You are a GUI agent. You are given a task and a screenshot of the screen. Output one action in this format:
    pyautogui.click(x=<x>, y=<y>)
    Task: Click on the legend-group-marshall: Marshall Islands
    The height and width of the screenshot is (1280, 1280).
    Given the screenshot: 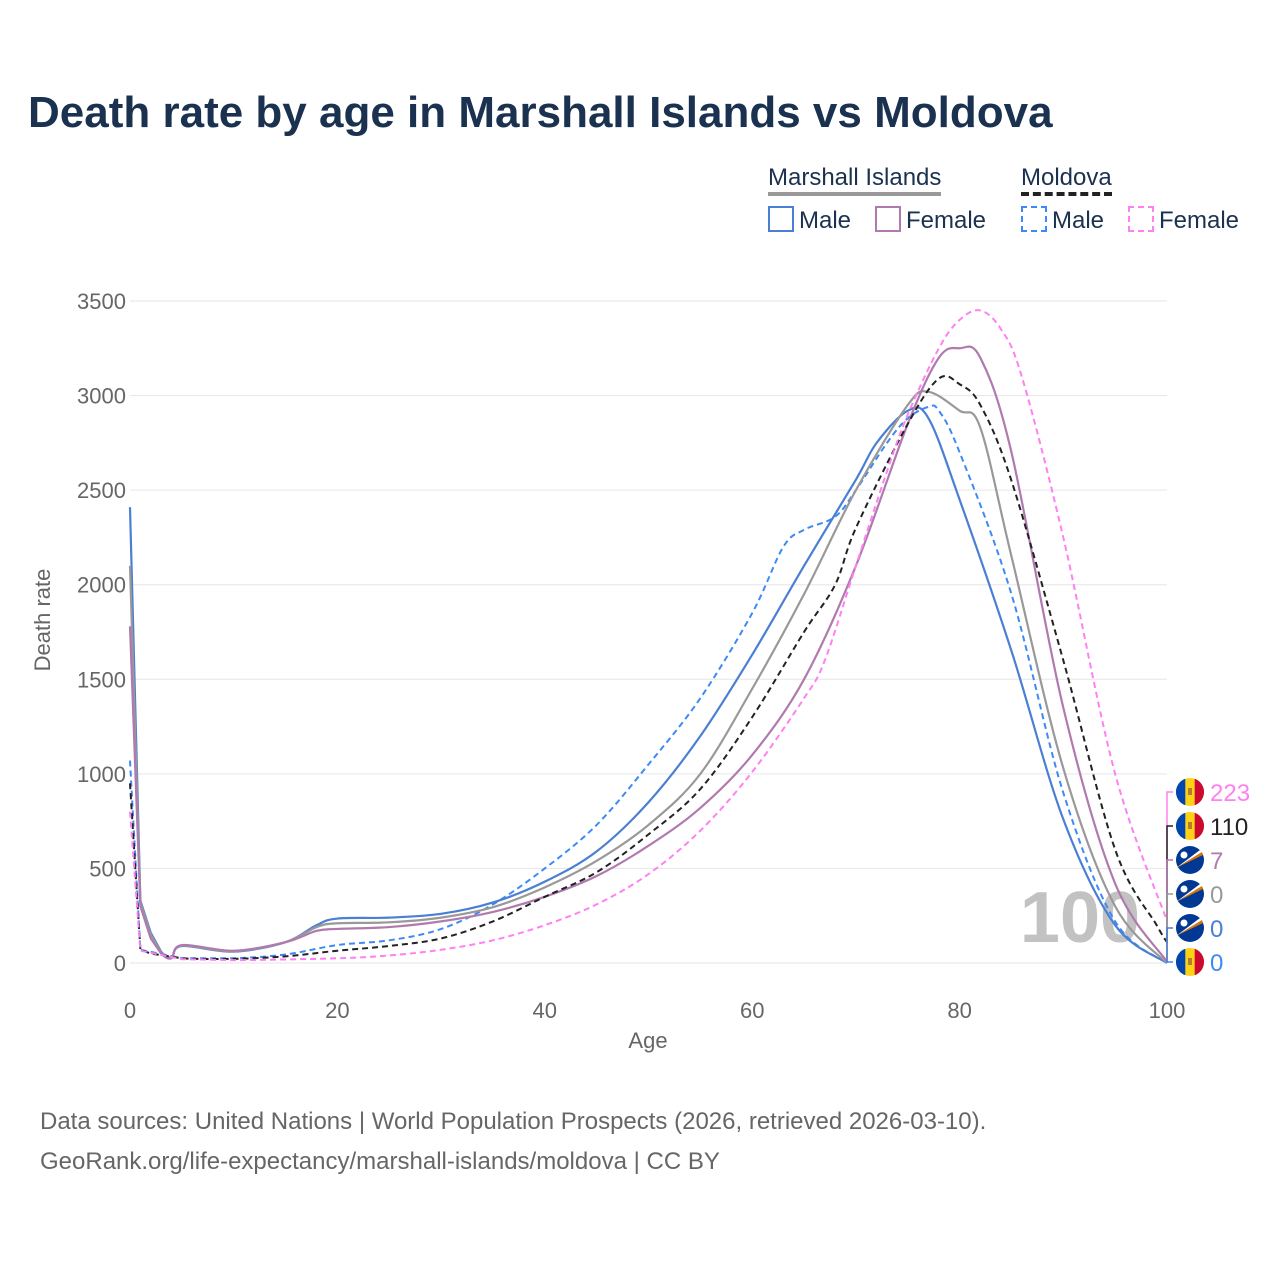 What is the action you would take?
    pyautogui.click(x=855, y=180)
    